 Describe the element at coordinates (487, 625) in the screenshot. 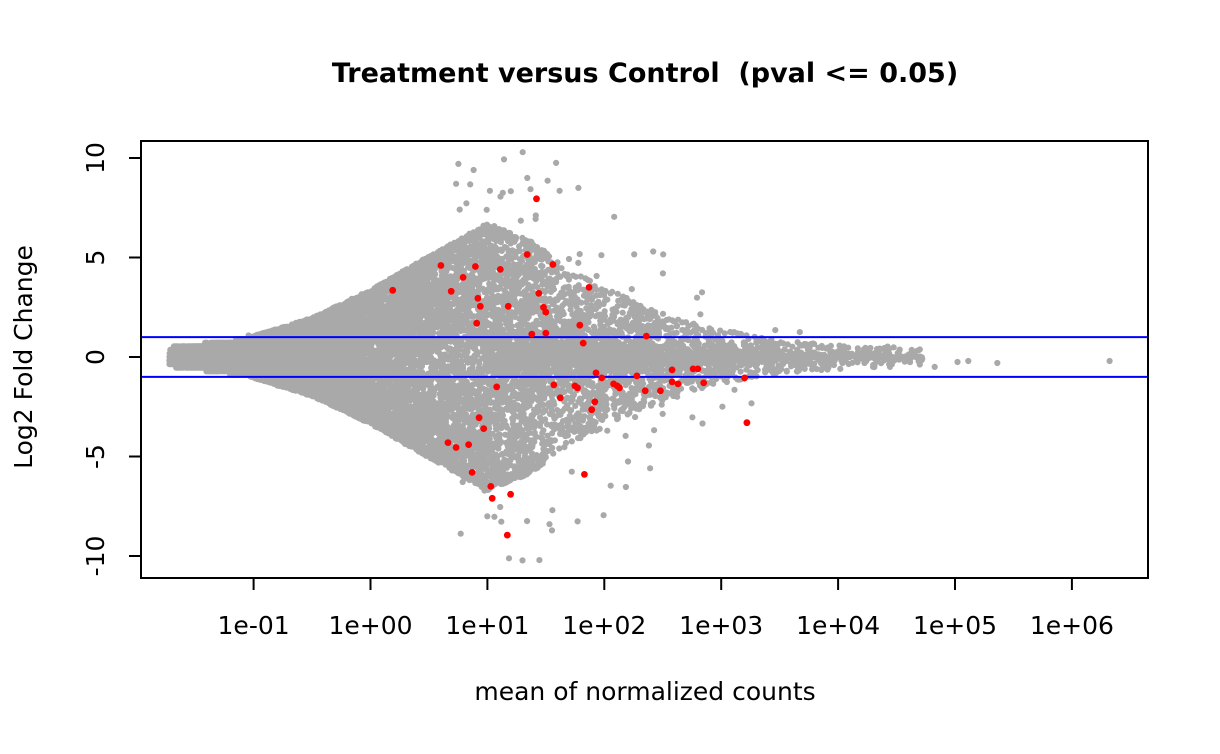

I see `x-tick-label: 1e+01` at that location.